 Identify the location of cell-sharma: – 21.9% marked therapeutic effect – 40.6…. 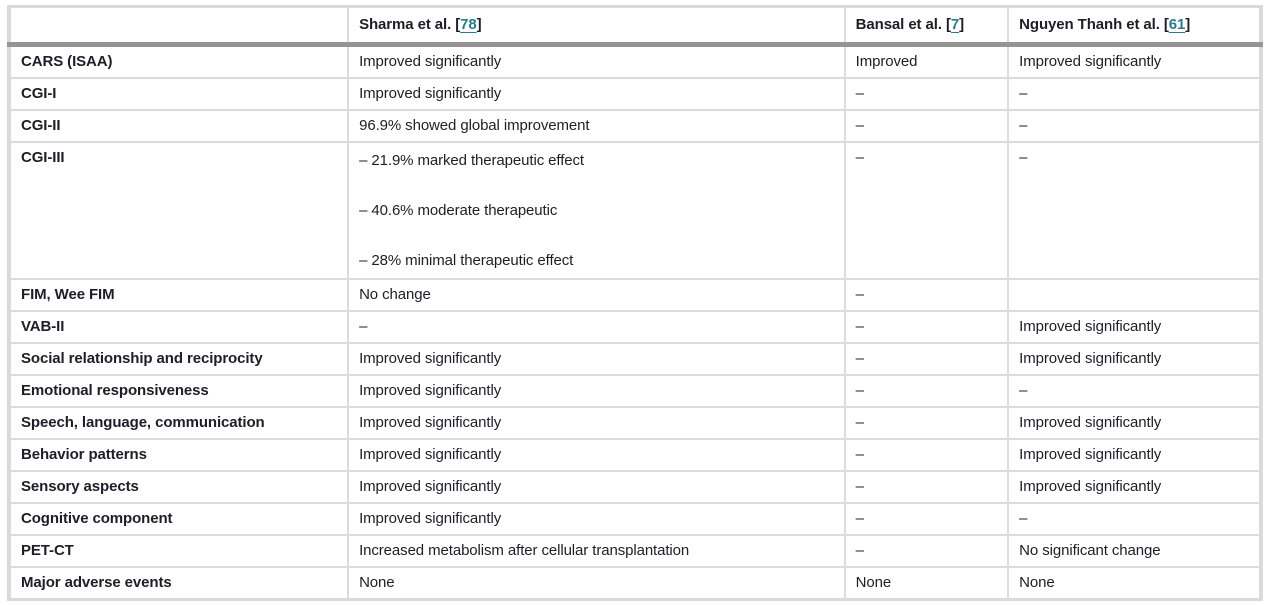
(596, 210).